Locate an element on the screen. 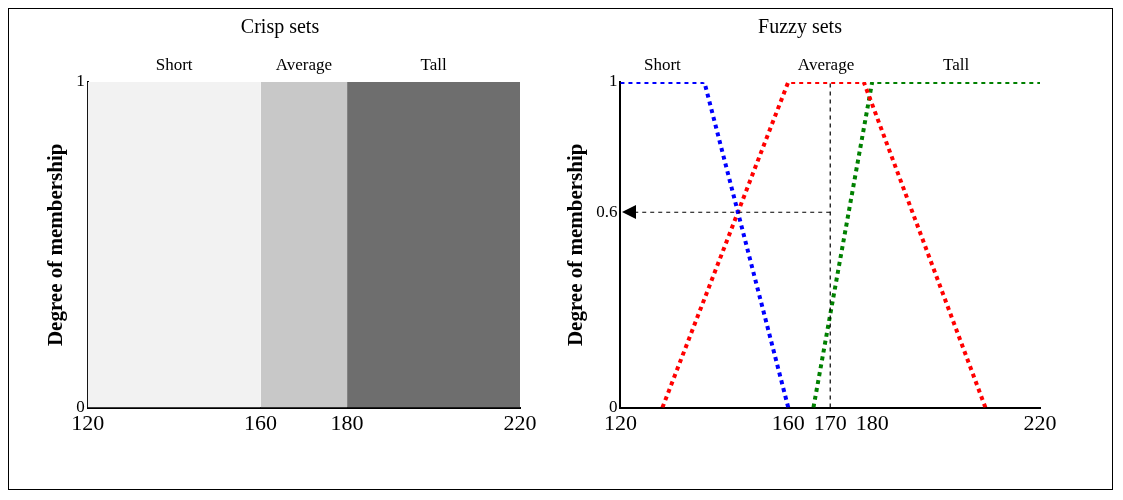  x-tick-label: 170 is located at coordinates (830, 422).